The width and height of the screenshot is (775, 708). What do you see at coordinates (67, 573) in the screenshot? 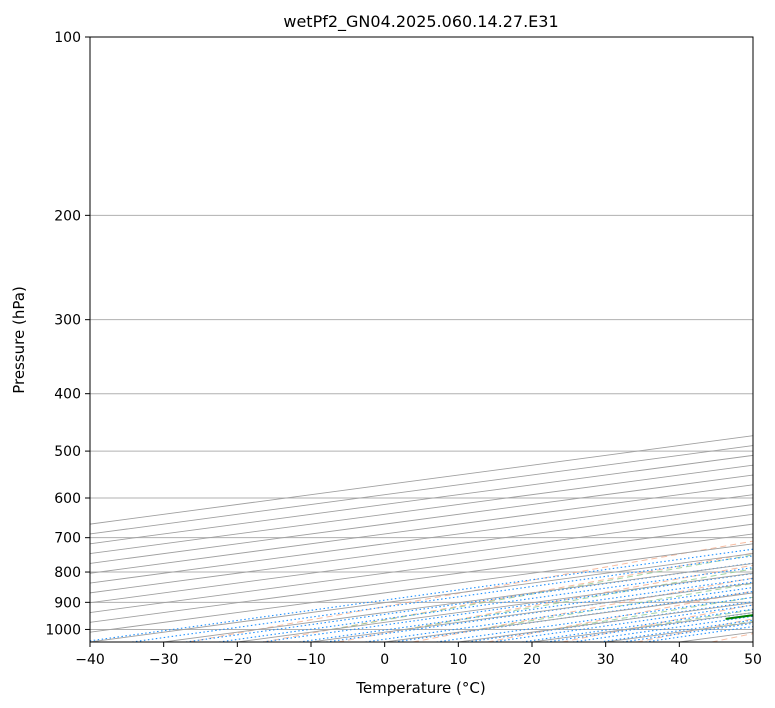
I see `y-tick-label: 800` at bounding box center [67, 573].